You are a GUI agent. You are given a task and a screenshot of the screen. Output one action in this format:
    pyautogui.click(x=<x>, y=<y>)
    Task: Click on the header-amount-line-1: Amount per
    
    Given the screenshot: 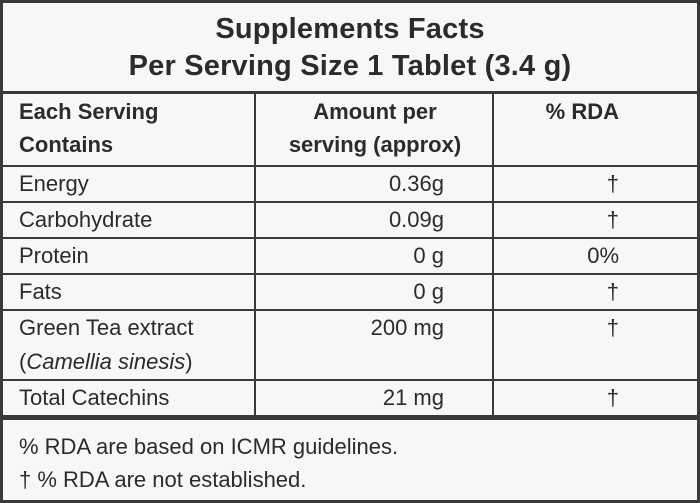 What is the action you would take?
    pyautogui.click(x=375, y=111)
    